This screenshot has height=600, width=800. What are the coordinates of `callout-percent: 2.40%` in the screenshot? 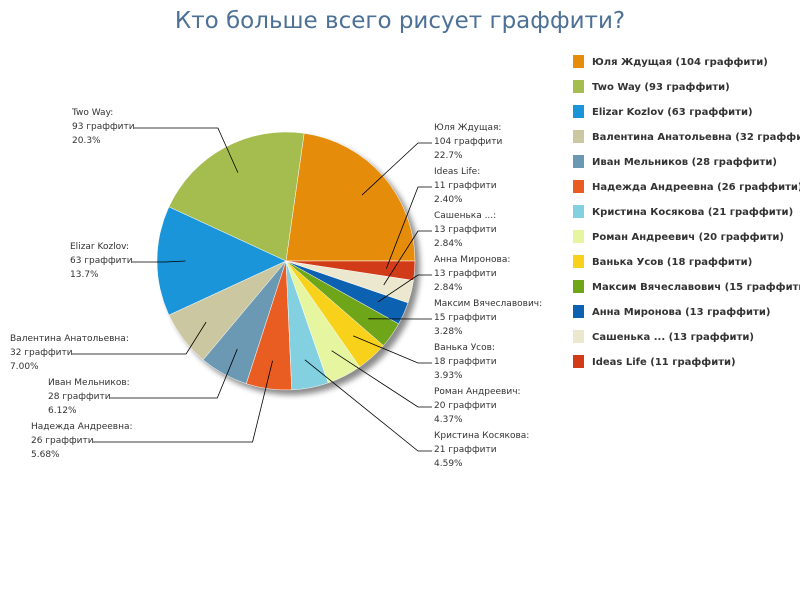 It's located at (448, 200).